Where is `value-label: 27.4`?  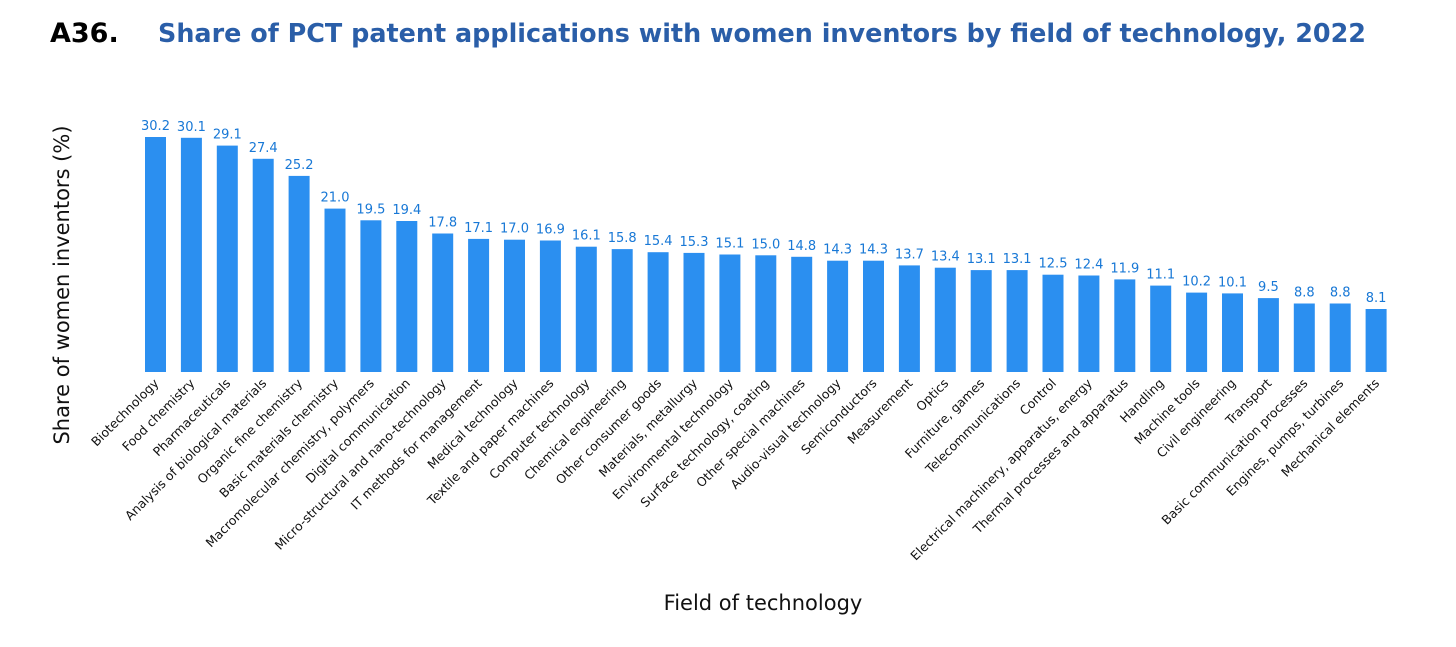 value-label: 27.4 is located at coordinates (263, 148).